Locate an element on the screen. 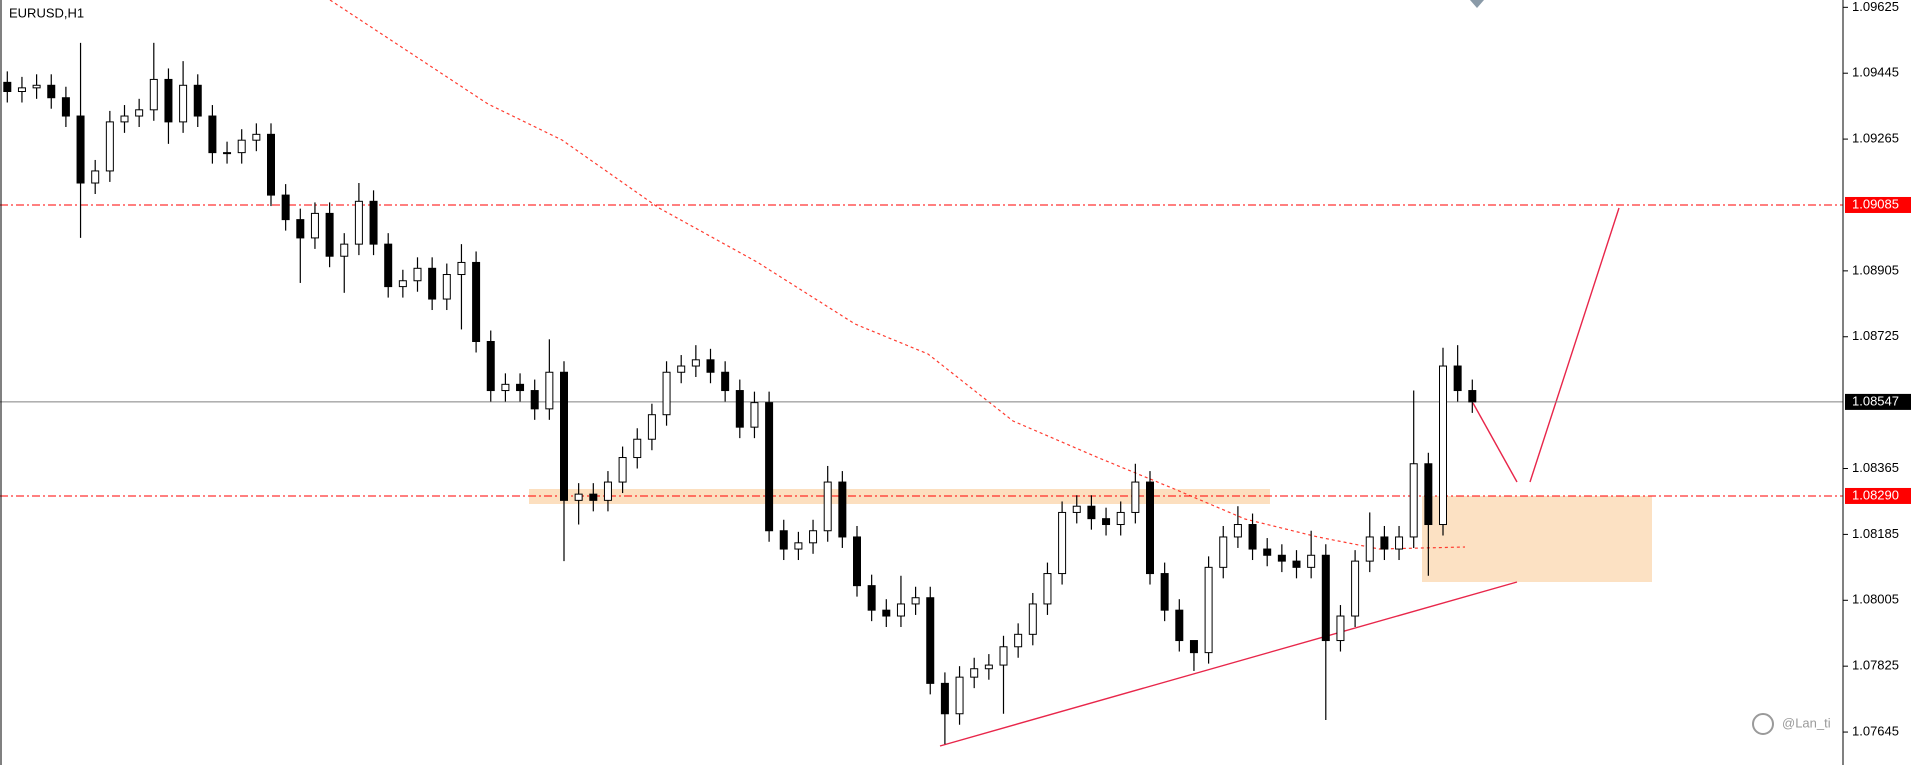 Image resolution: width=1914 pixels, height=765 pixels. y-tick-label: 1.09625 is located at coordinates (1875, 7).